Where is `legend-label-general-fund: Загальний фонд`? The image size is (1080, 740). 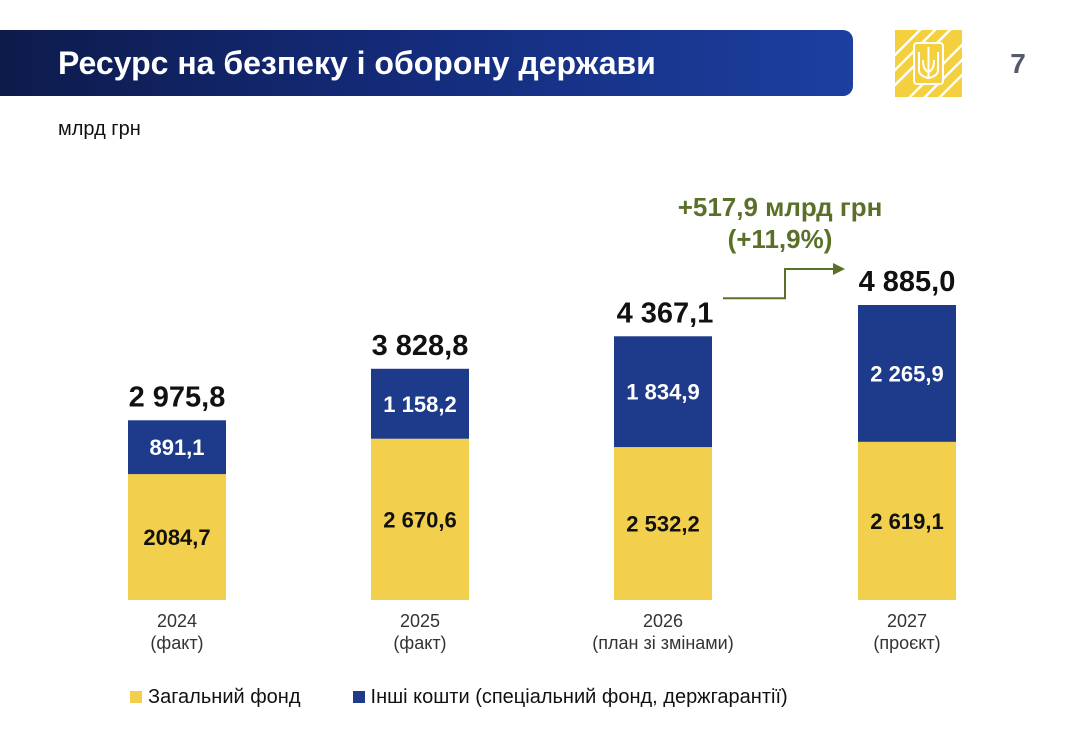
legend-label-general-fund: Загальний фонд is located at coordinates (224, 696).